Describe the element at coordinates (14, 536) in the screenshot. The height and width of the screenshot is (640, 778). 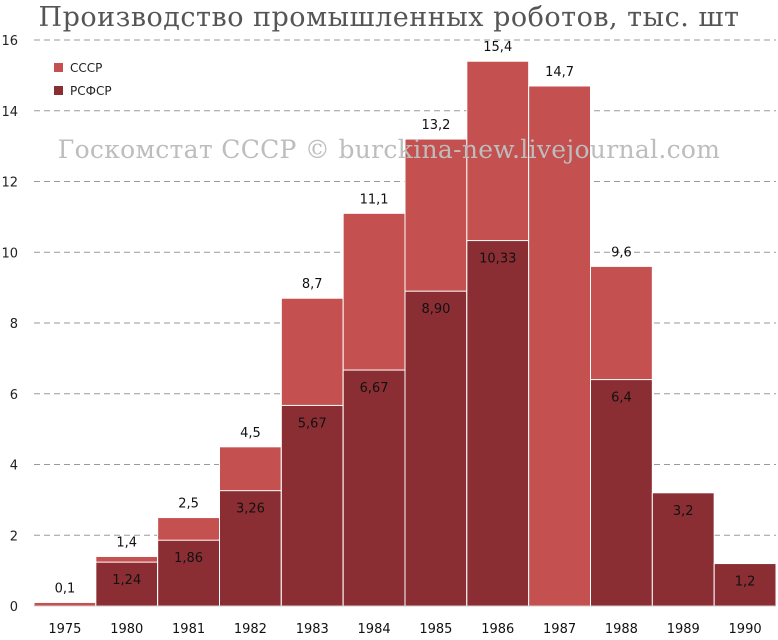
I see `y-tick-label: 2` at that location.